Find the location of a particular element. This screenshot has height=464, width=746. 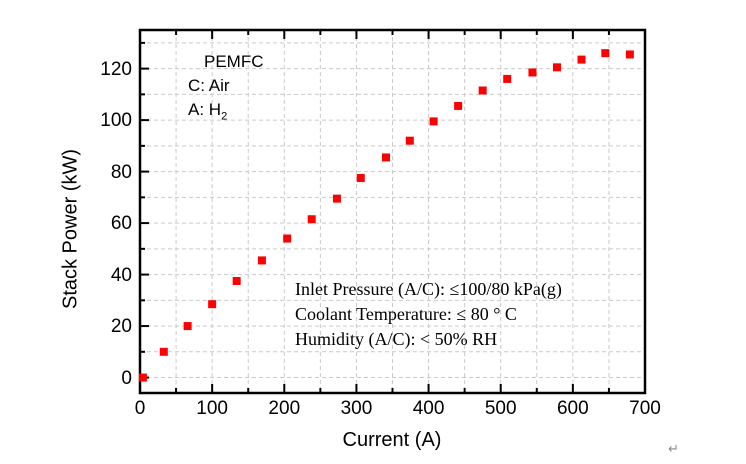

annotation-line-pemfc: PEMFC is located at coordinates (234, 61).